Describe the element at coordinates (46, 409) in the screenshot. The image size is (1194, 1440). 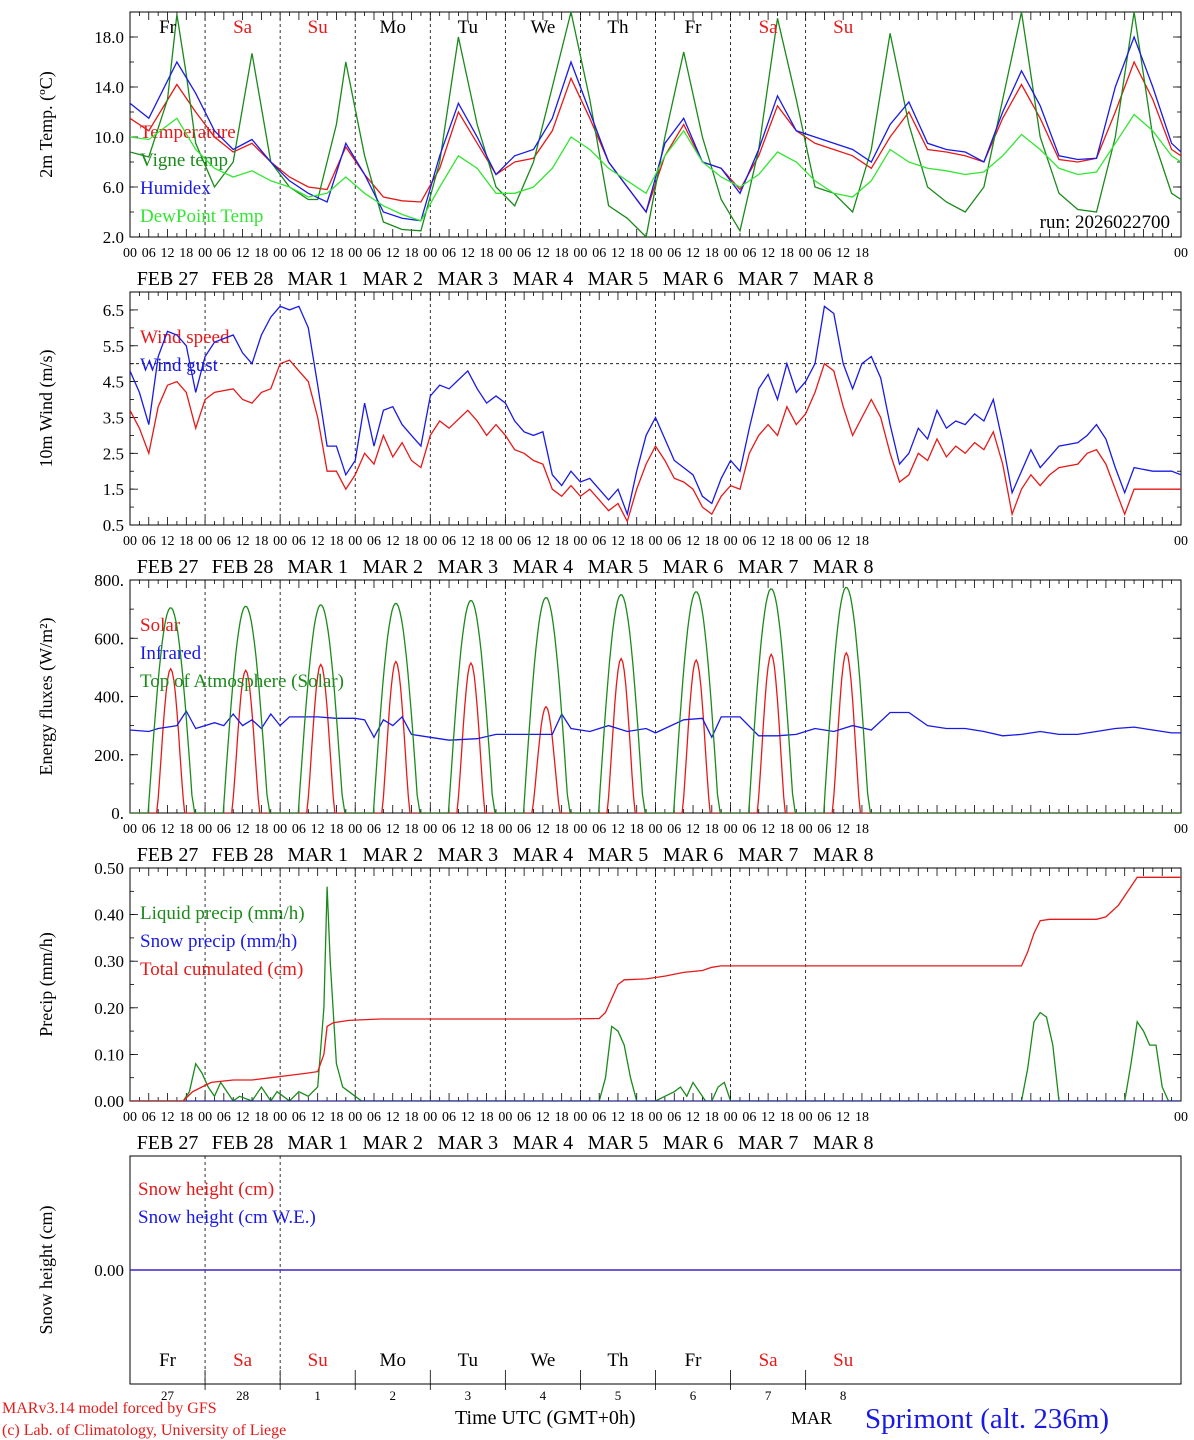
I see `y-axis-label: 10m Wind (m/s)` at that location.